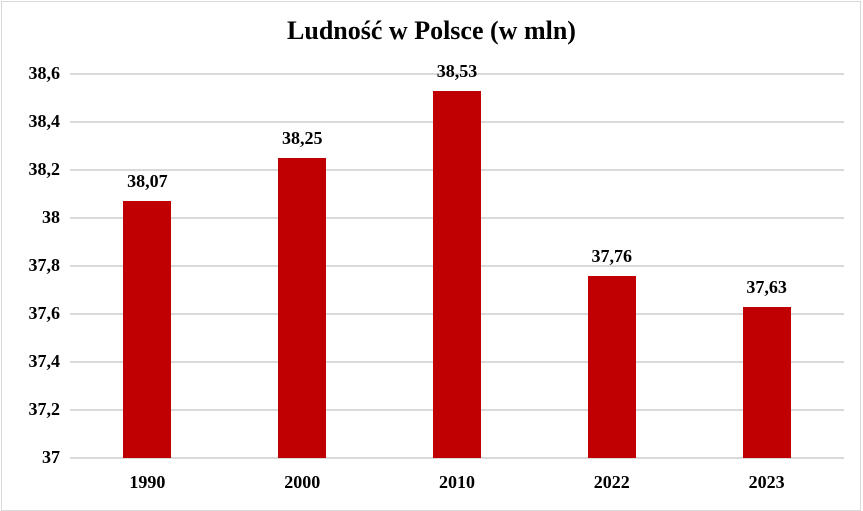 This screenshot has height=511, width=863. I want to click on y-tick-label: 38,2, so click(44, 169).